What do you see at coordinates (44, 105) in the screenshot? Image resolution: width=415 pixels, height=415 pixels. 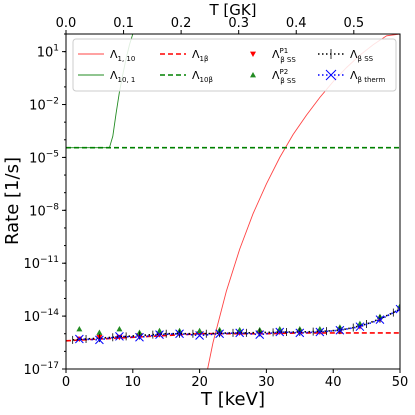 I see `y-tick-label: 10⁻²` at bounding box center [44, 105].